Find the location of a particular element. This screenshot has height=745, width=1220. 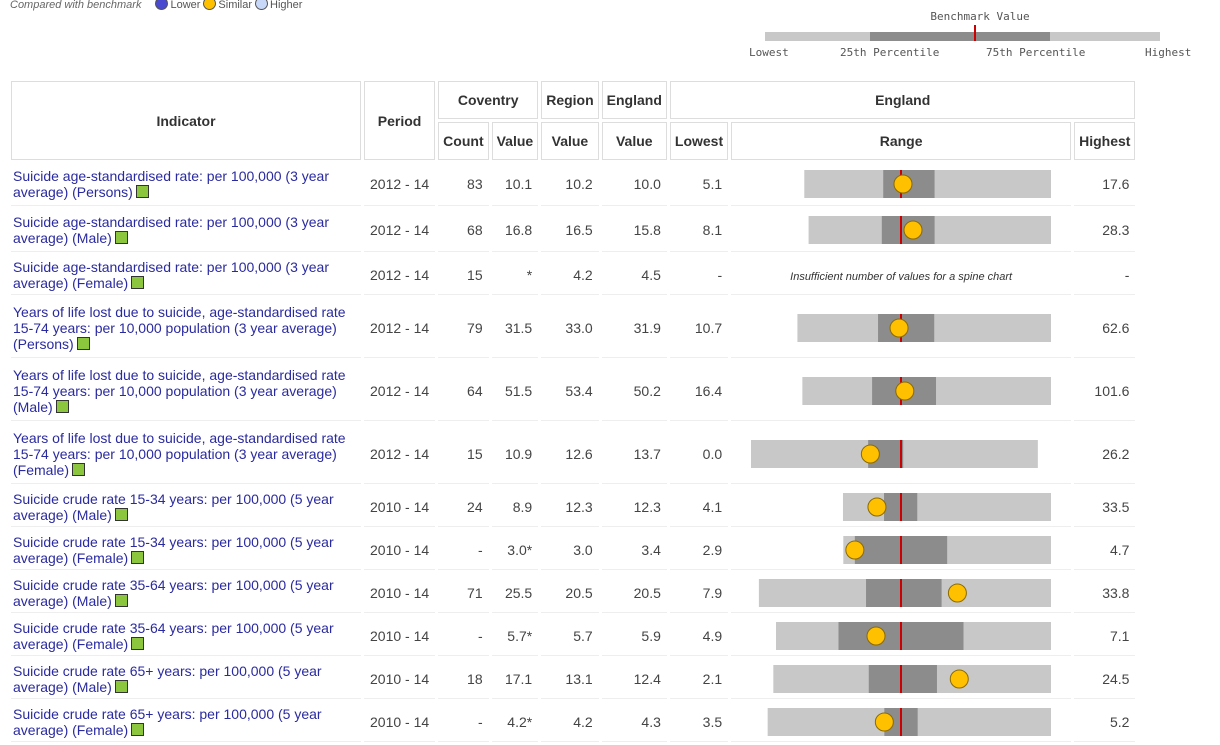

highest: 24.5 is located at coordinates (1105, 679).